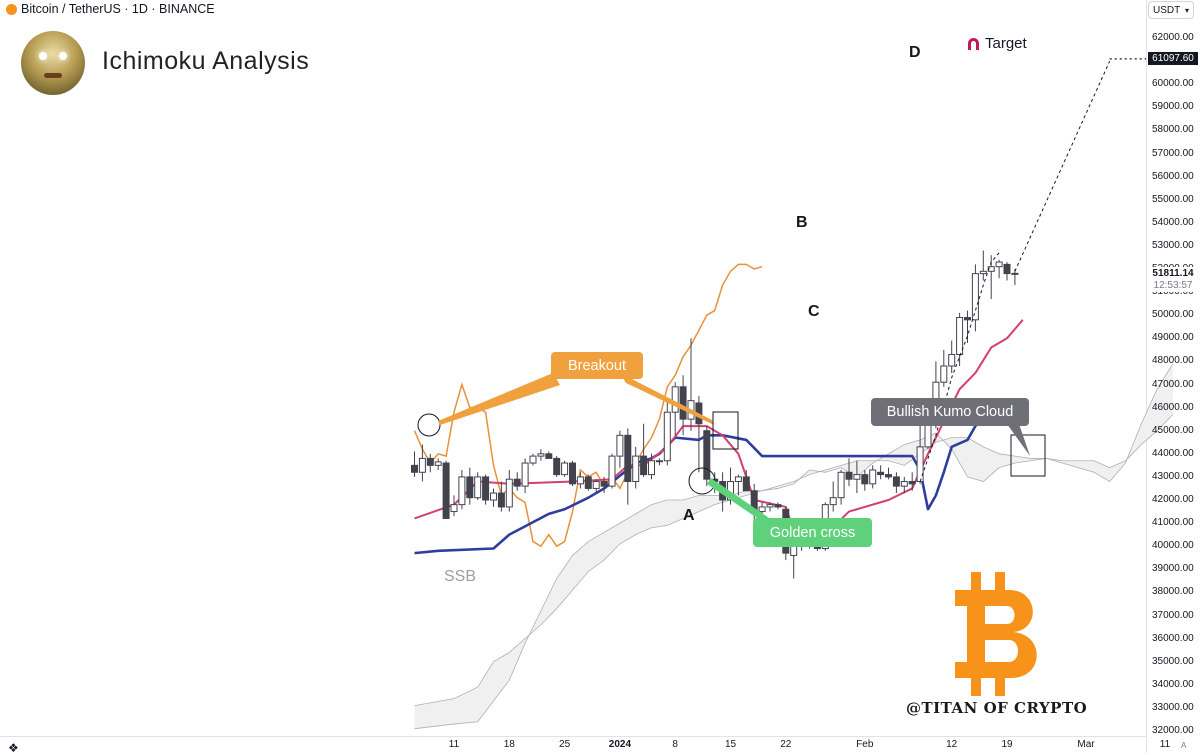 The height and width of the screenshot is (755, 1200). I want to click on time-tick: 11, so click(454, 744).